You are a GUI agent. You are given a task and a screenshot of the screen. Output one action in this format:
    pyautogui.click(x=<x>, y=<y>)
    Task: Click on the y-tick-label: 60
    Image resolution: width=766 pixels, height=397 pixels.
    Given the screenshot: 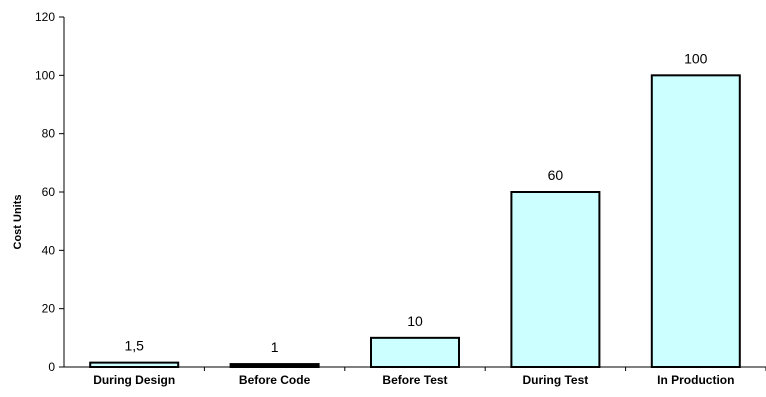 What is the action you would take?
    pyautogui.click(x=49, y=192)
    